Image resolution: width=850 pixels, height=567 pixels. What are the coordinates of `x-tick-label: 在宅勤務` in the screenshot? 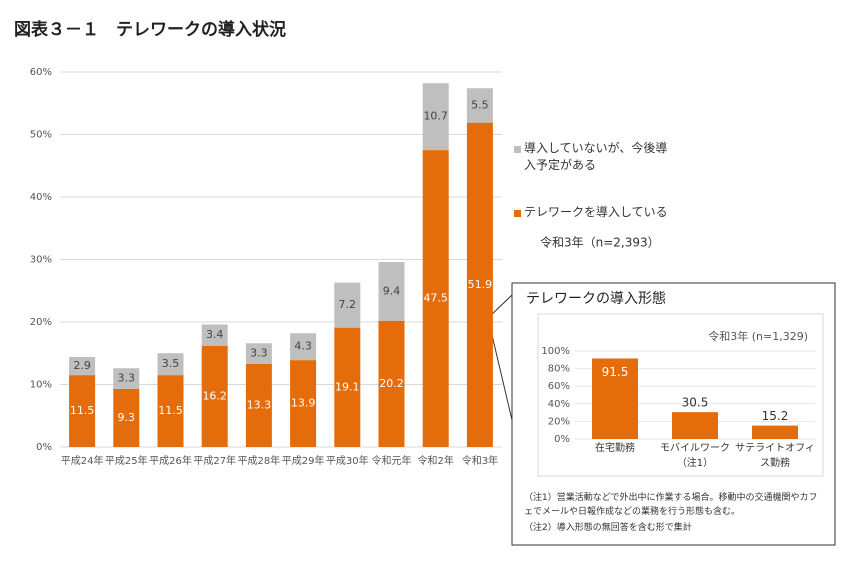 It's located at (615, 448).